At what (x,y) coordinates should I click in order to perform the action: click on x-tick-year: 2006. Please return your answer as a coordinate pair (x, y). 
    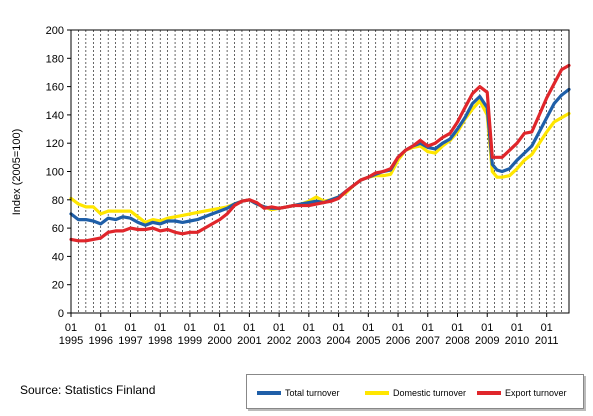
    Looking at the image, I should click on (398, 341).